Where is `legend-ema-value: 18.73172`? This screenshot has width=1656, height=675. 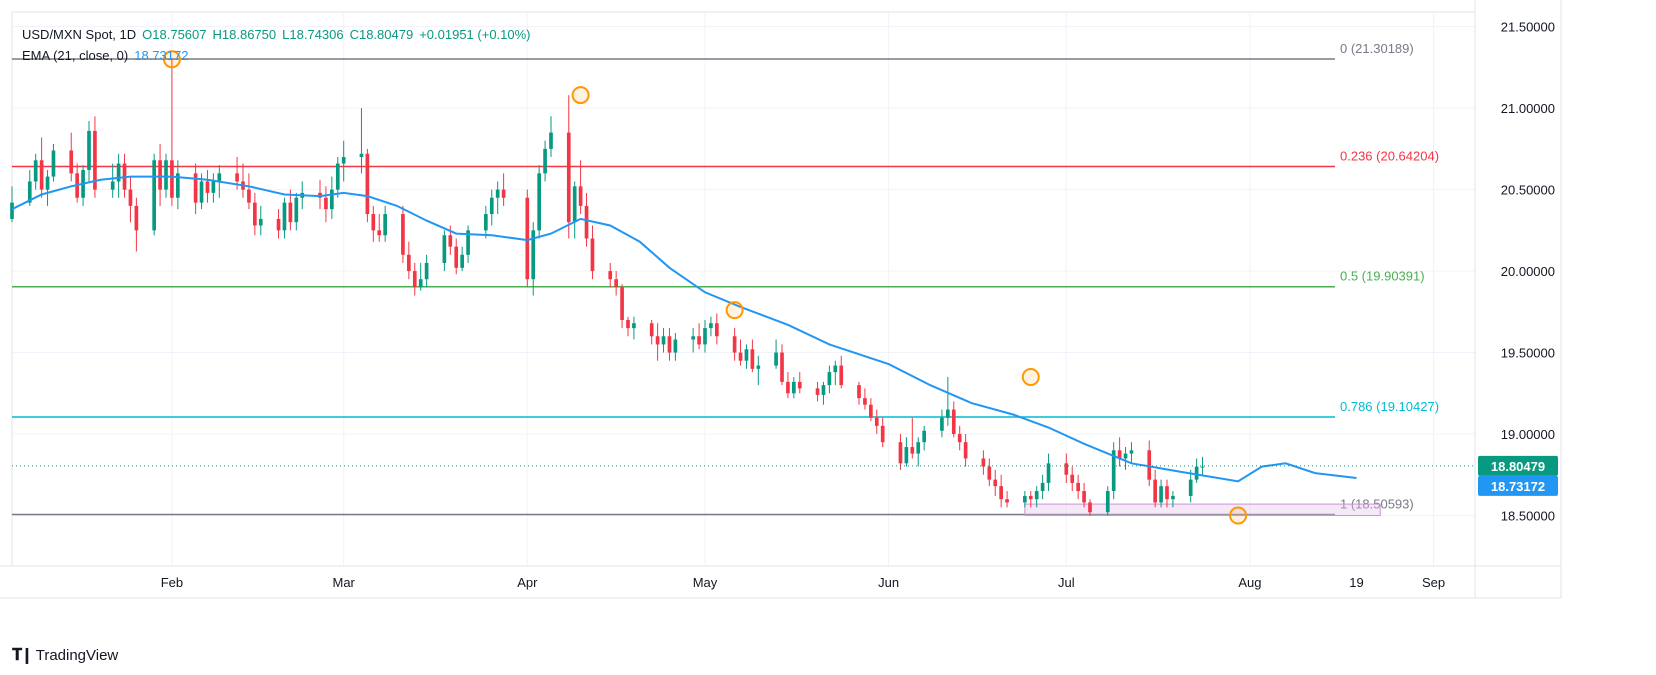
legend-ema-value: 18.73172 is located at coordinates (161, 55).